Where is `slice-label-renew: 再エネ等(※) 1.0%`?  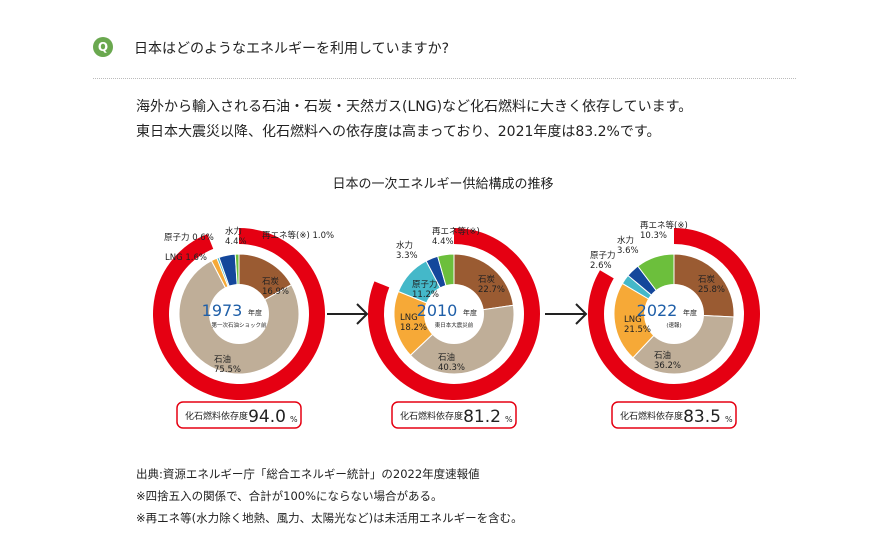 slice-label-renew: 再エネ等(※) 1.0% is located at coordinates (298, 235).